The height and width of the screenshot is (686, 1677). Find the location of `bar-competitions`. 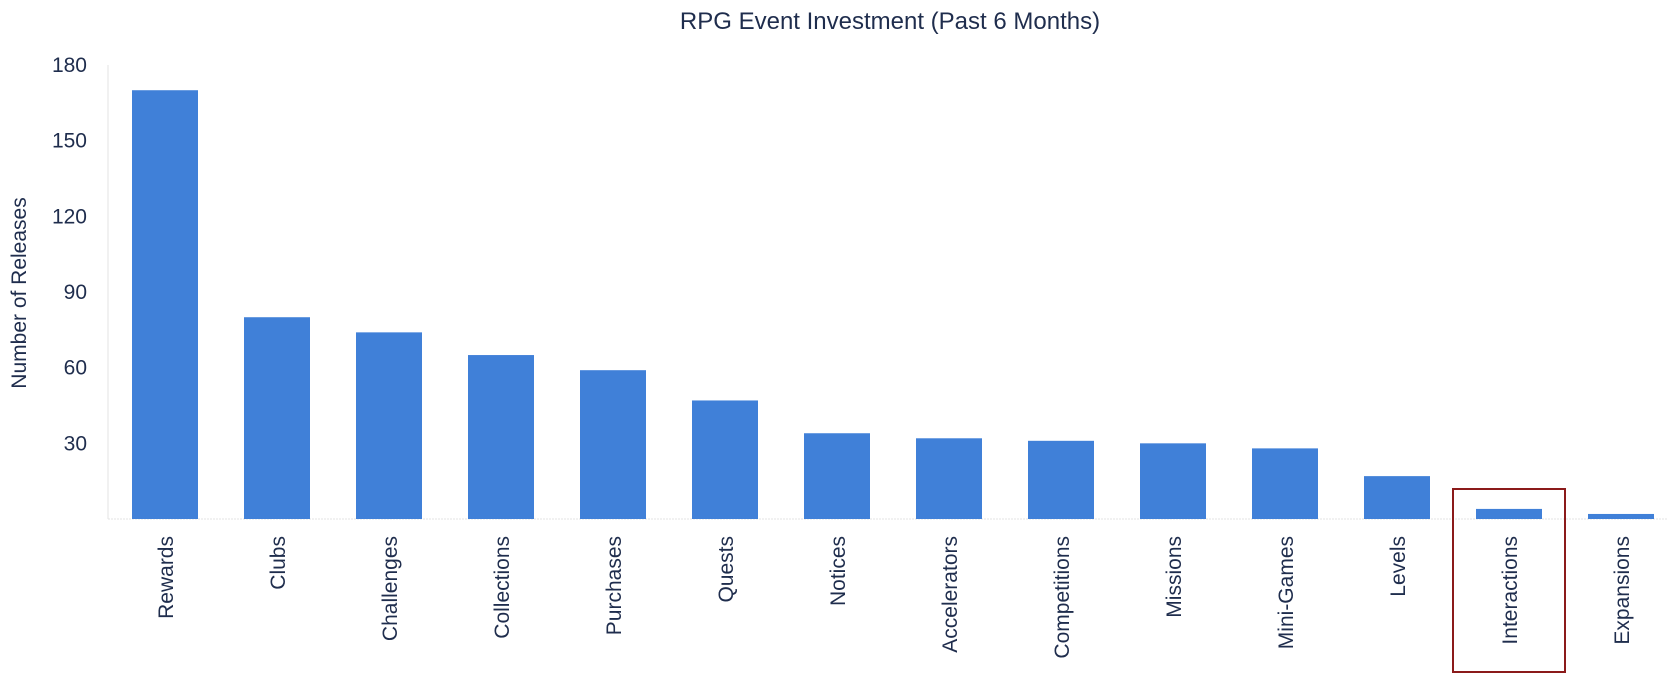

bar-competitions is located at coordinates (1061, 479).